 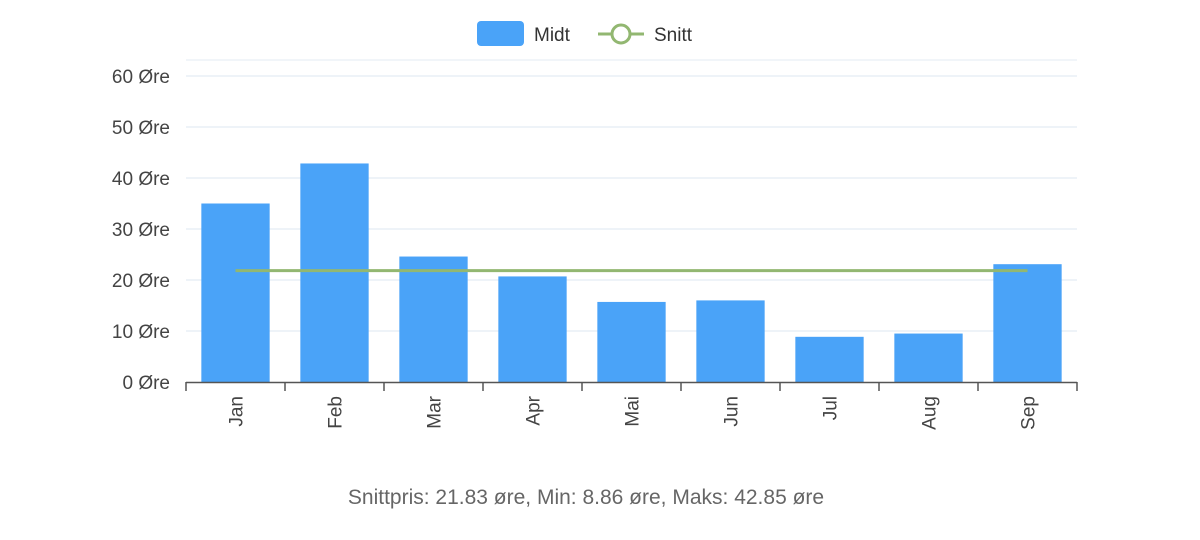 I want to click on axes, so click(x=631, y=386).